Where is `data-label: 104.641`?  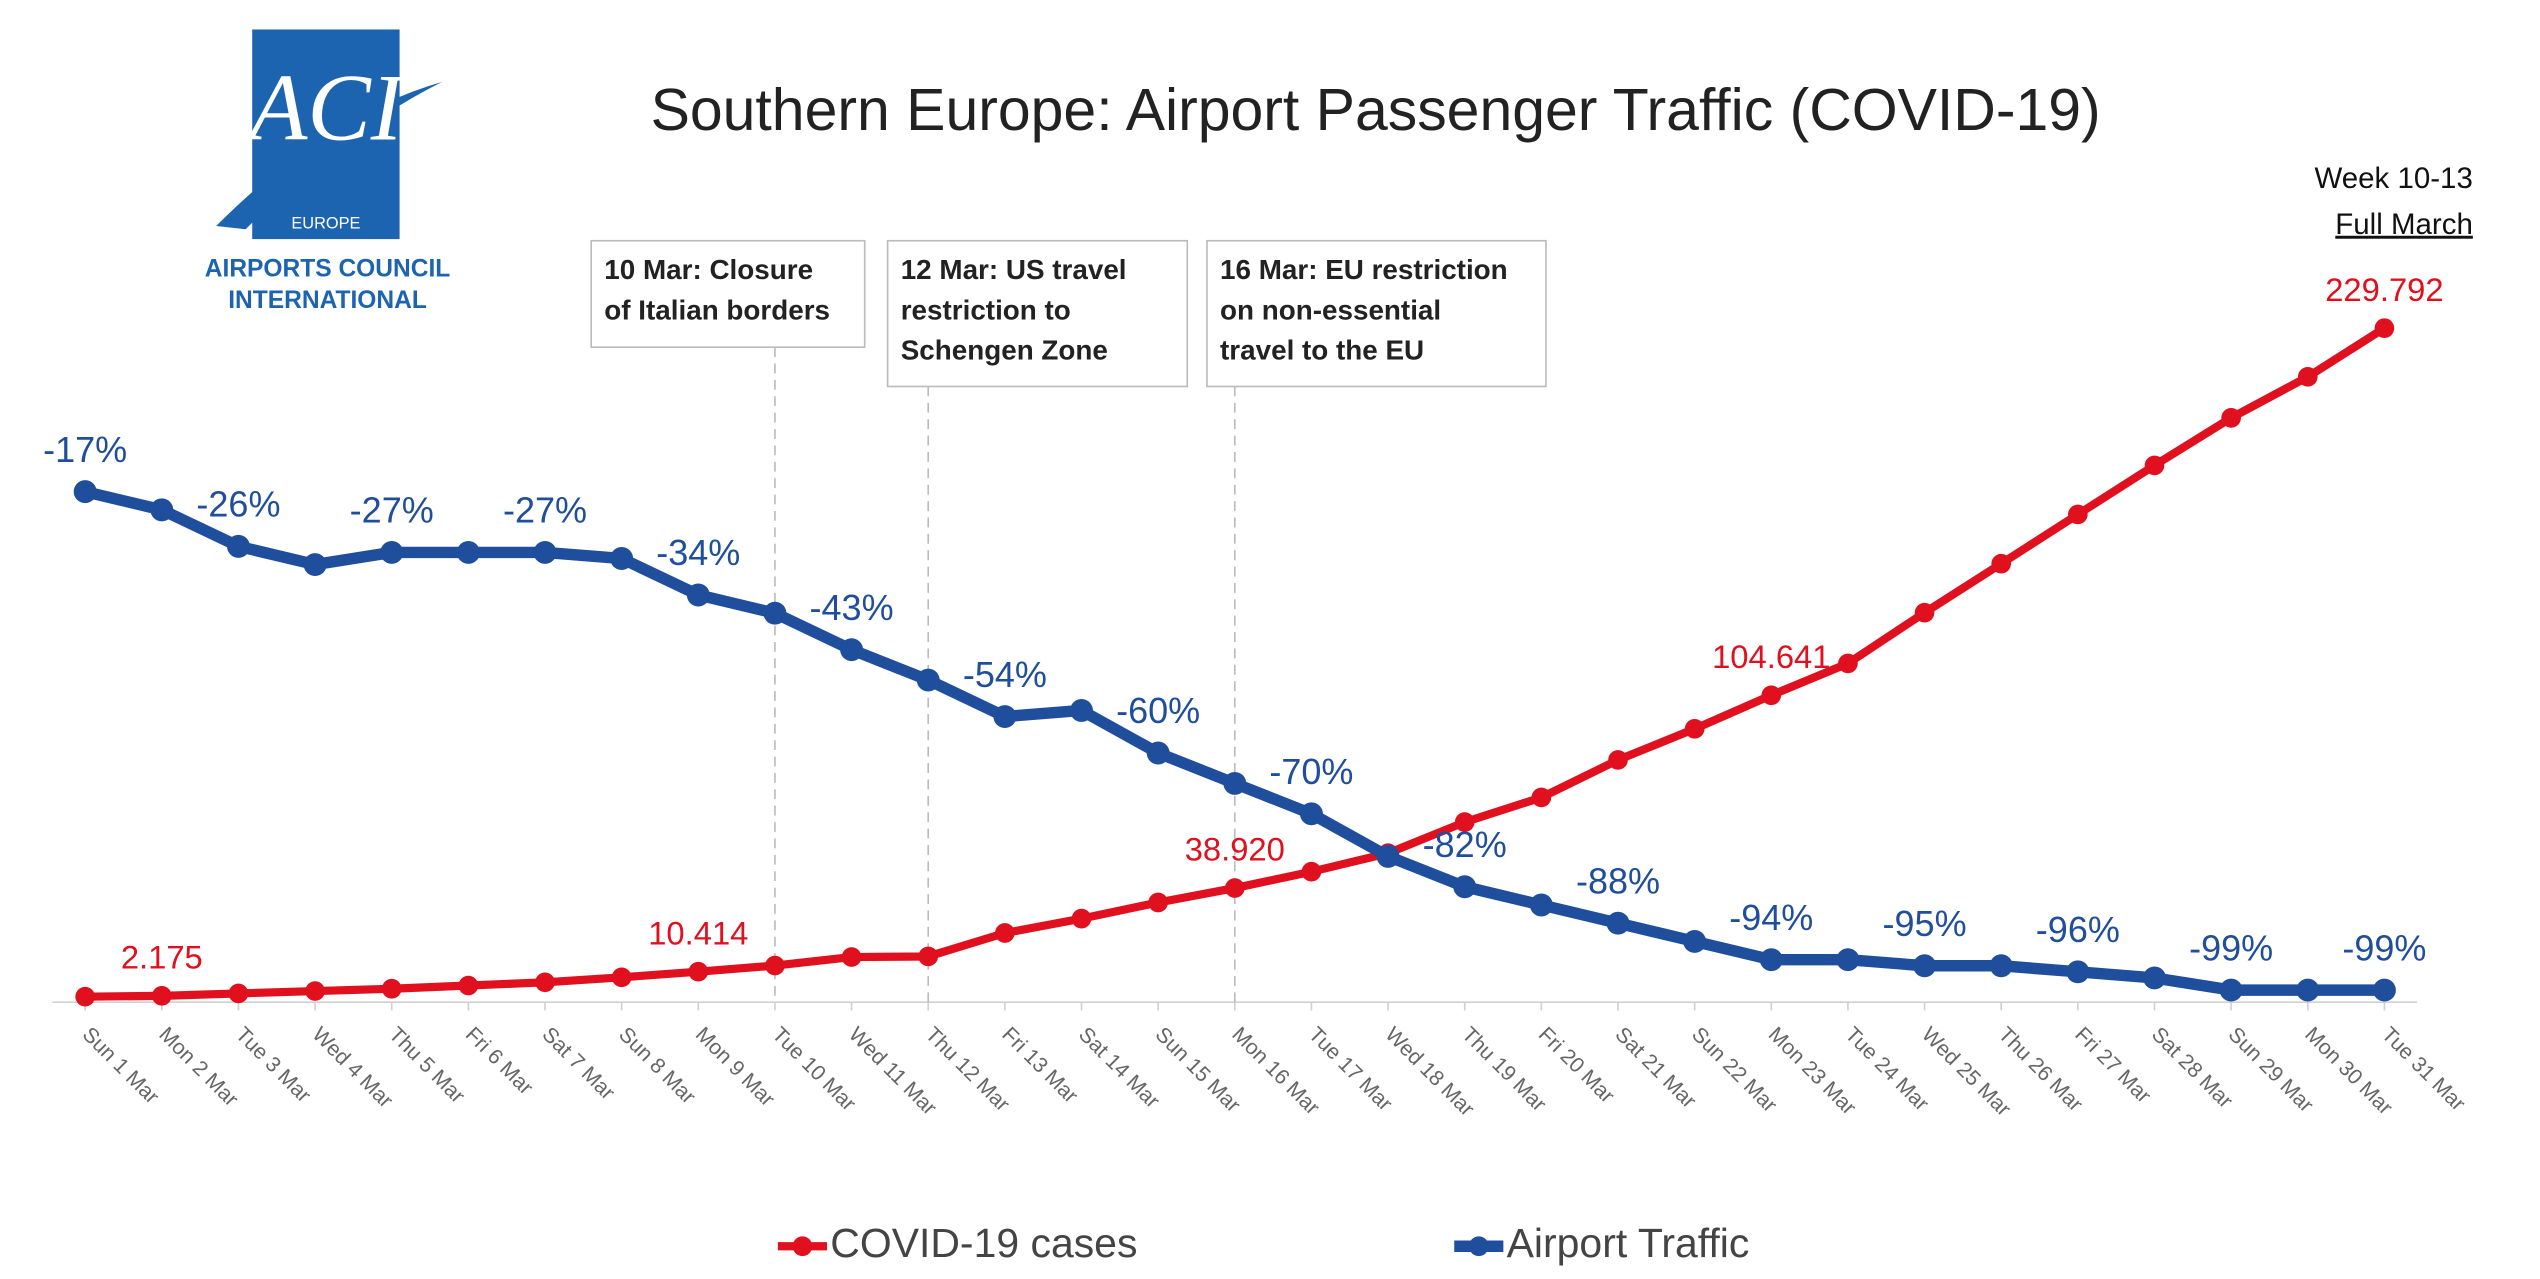
data-label: 104.641 is located at coordinates (1771, 656).